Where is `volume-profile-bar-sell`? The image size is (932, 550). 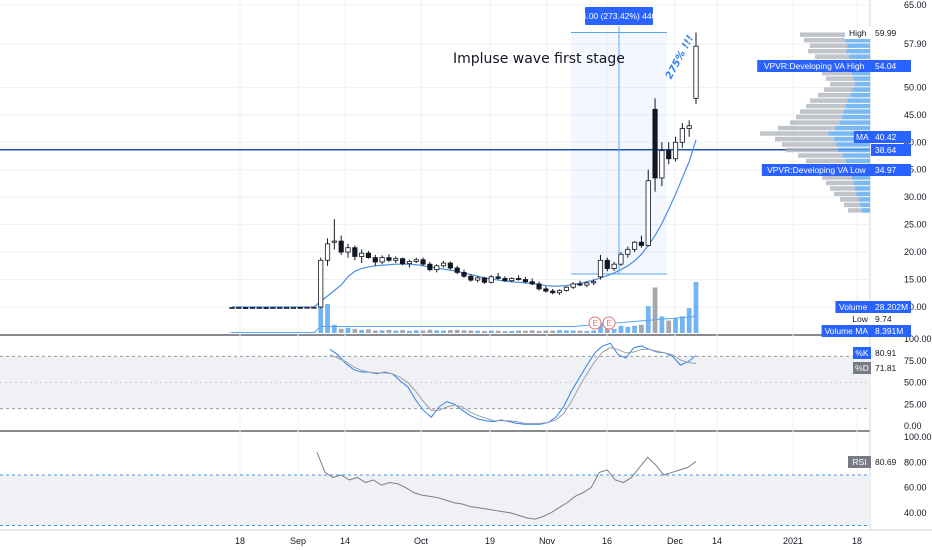 volume-profile-bar-sell is located at coordinates (812, 150).